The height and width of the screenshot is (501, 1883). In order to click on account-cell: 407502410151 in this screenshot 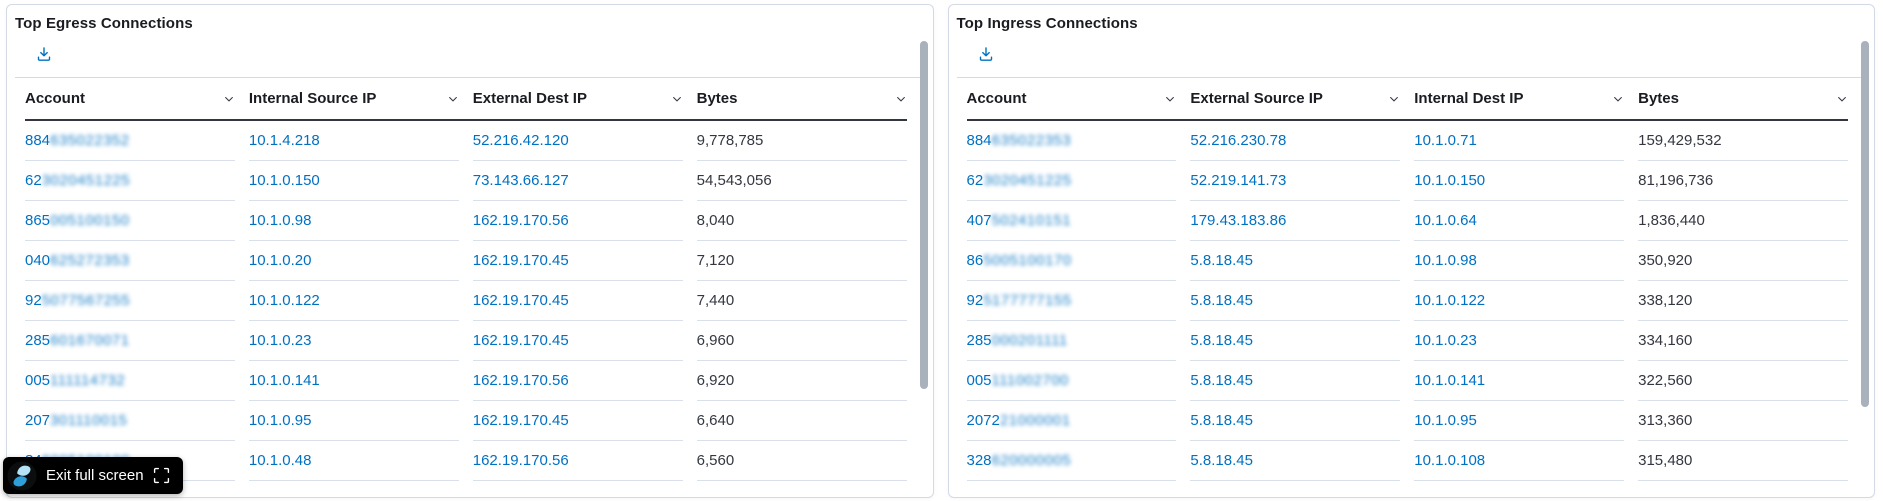, I will do `click(1071, 221)`.